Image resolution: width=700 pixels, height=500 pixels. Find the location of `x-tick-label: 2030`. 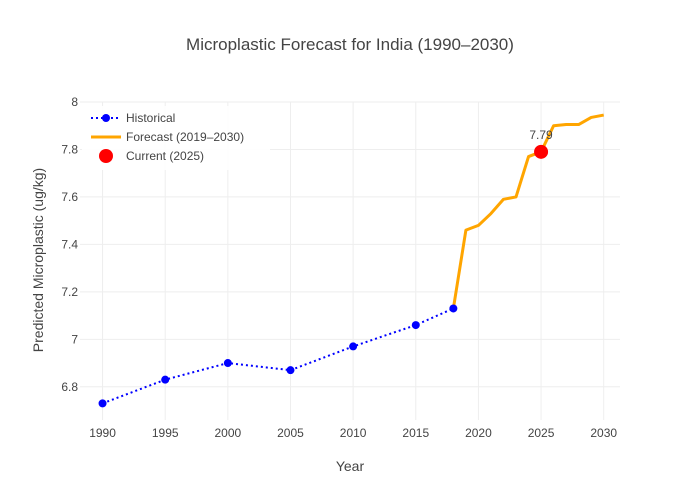

x-tick-label: 2030 is located at coordinates (603, 433).